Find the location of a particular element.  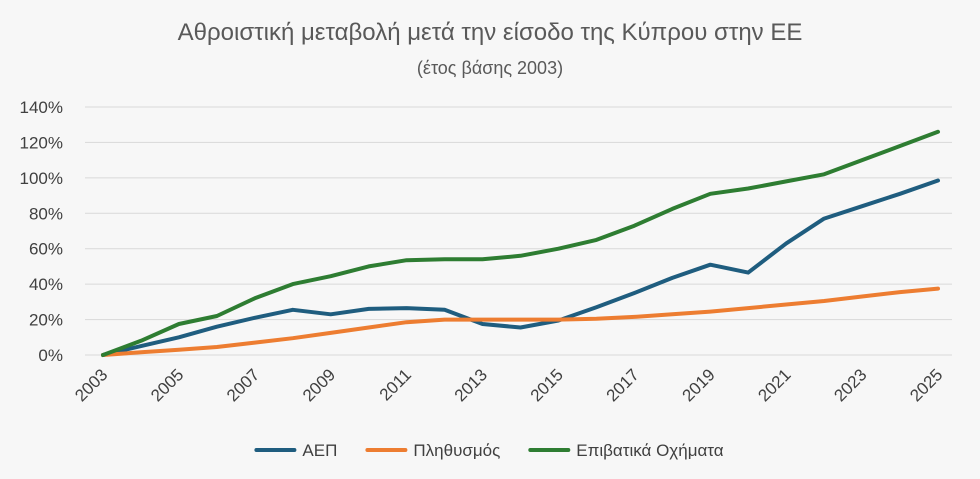

x-tick-label: 2023 is located at coordinates (850, 385).